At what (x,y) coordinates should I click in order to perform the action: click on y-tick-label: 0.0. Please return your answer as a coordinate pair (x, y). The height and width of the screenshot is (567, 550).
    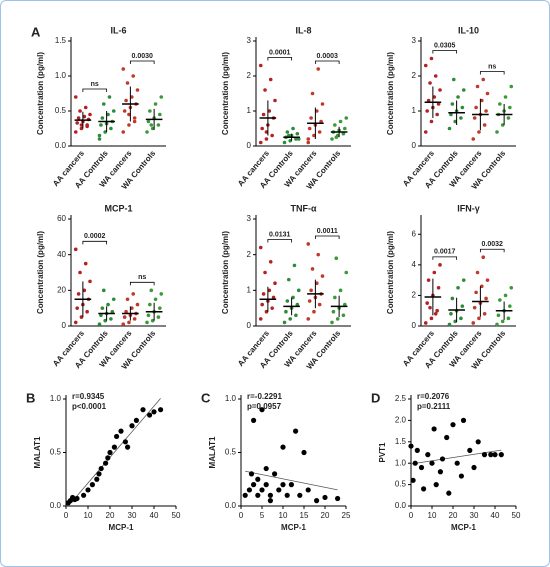
    Looking at the image, I should click on (231, 505).